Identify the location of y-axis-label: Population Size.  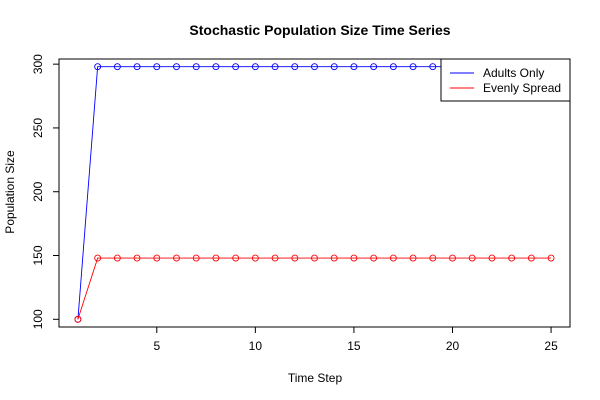
(10, 192).